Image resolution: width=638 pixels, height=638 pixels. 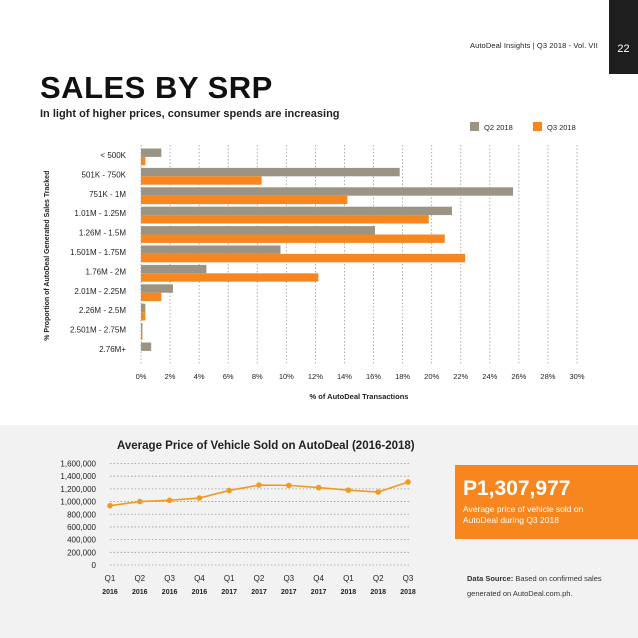 I want to click on x-tick-label: 28%, so click(x=547, y=376).